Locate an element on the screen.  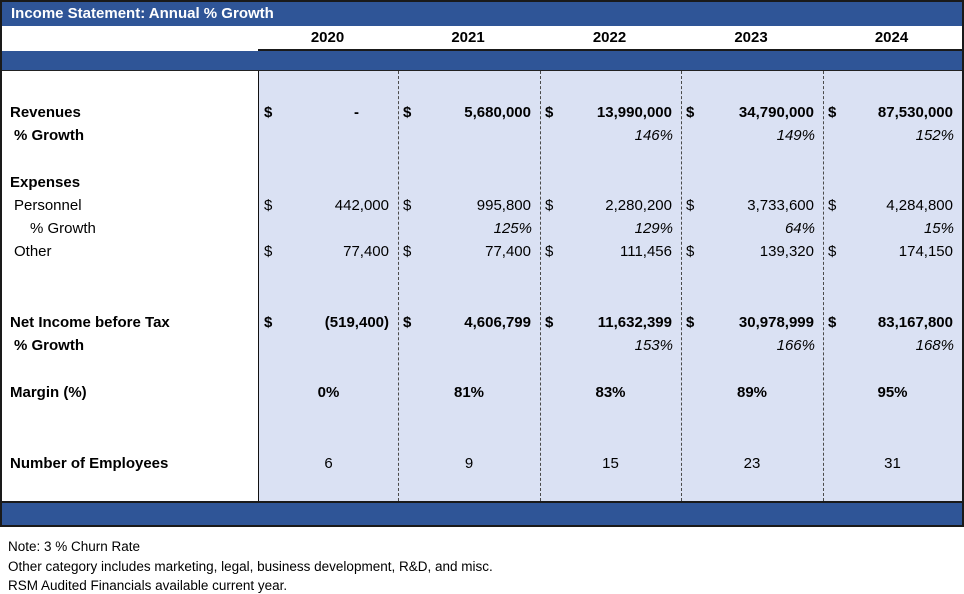
money-cell: $139,320 is located at coordinates (752, 251).